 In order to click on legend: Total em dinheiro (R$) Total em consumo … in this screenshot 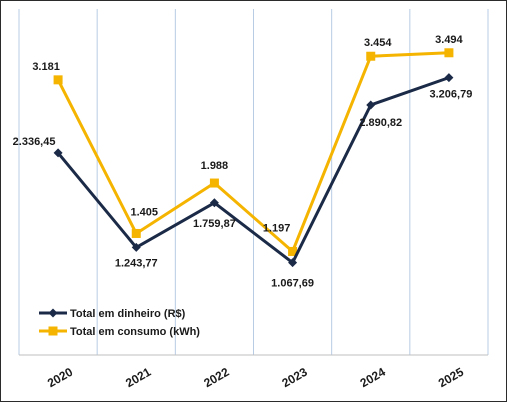, I will do `click(119, 323)`.